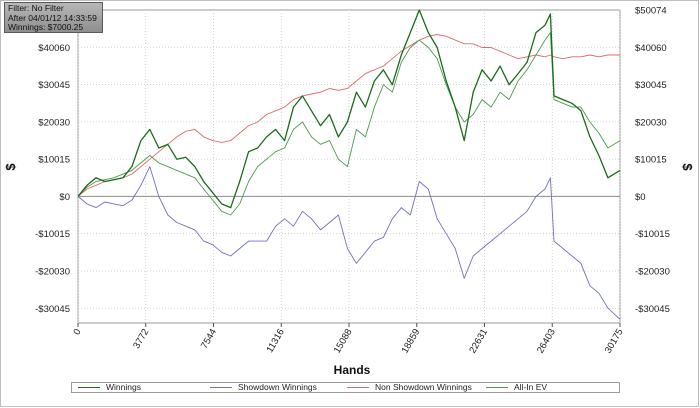 The width and height of the screenshot is (700, 408). Describe the element at coordinates (277, 387) in the screenshot. I see `legend-label-showdown: Showdown Winnings` at that location.